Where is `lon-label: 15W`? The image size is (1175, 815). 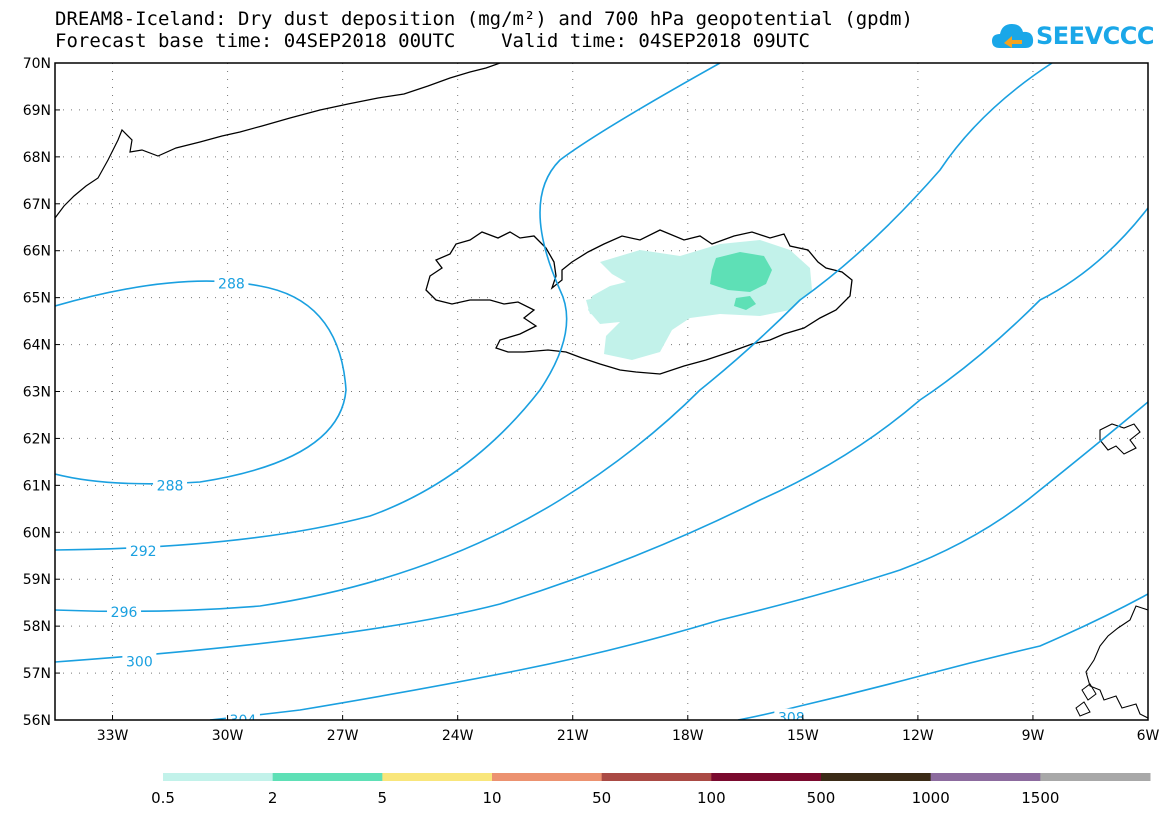
lon-label: 15W is located at coordinates (803, 736).